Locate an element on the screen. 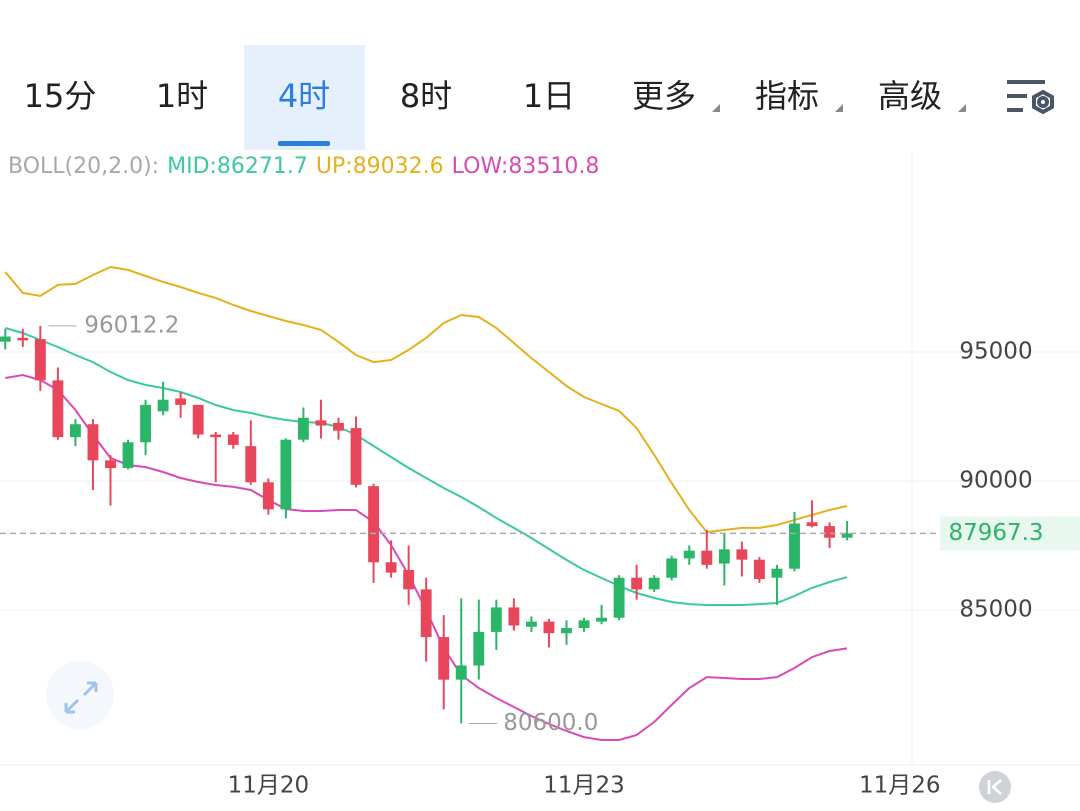 Image resolution: width=1080 pixels, height=811 pixels. x-tick-label: 11月20 is located at coordinates (269, 786).